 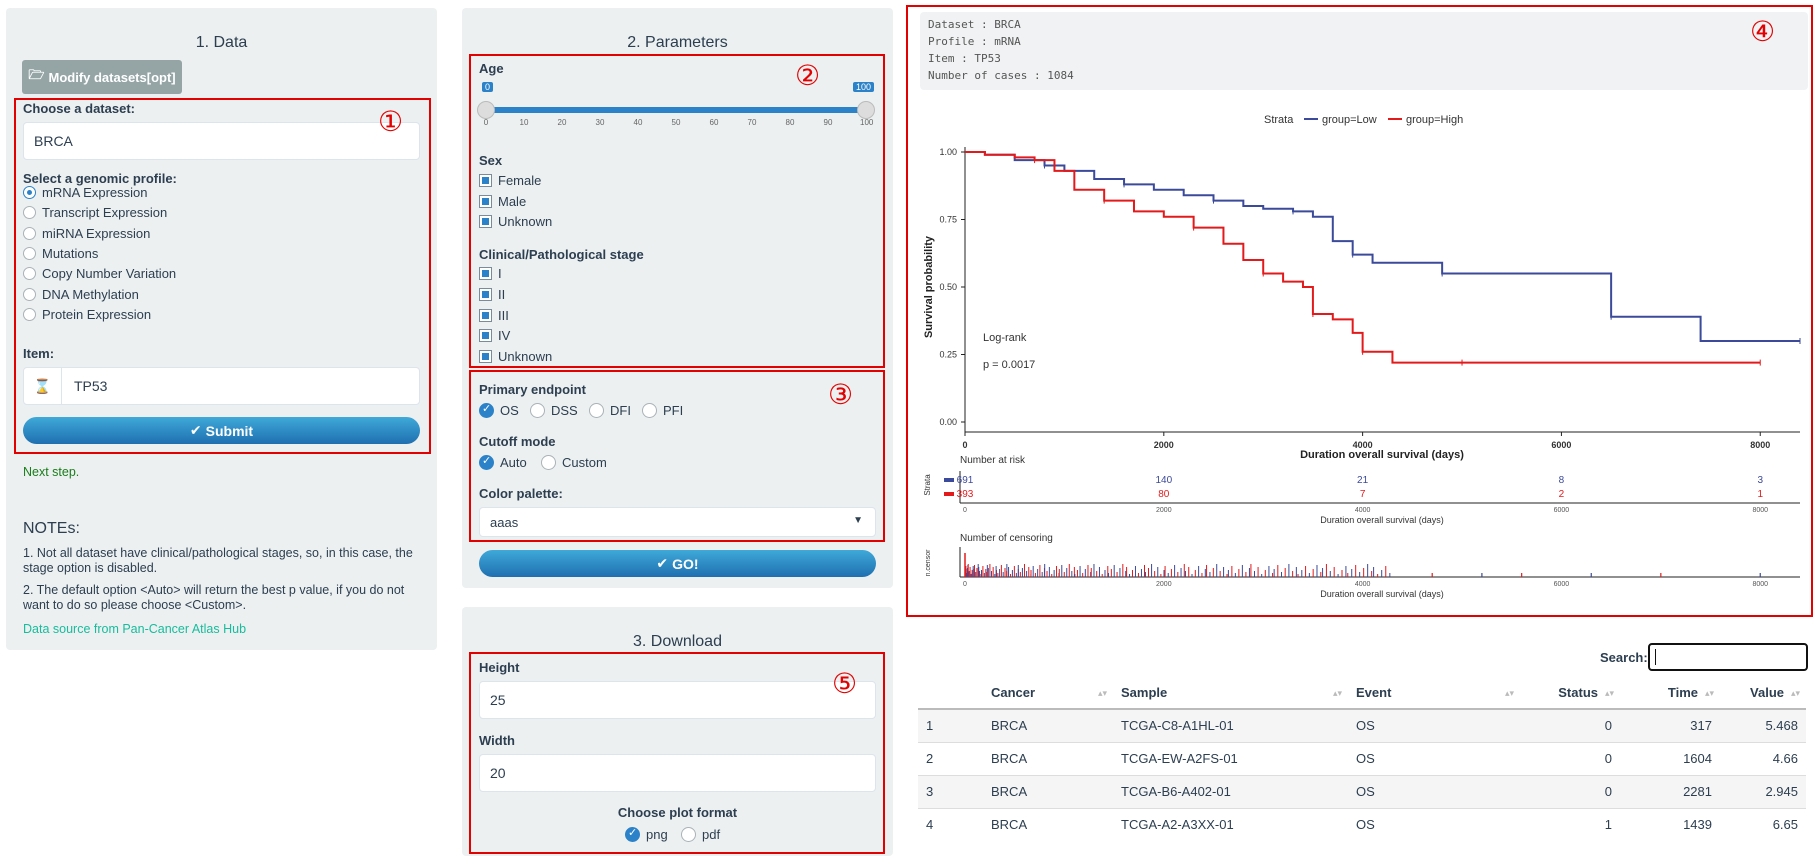 What do you see at coordinates (1682, 692) in the screenshot?
I see `column-header-label: Time` at bounding box center [1682, 692].